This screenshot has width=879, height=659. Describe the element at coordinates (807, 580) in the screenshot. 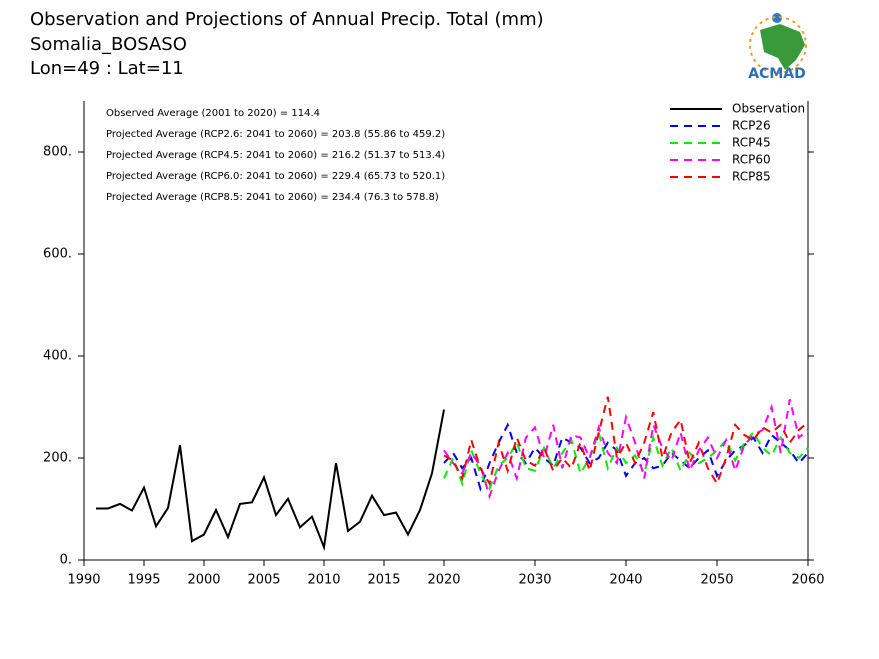

I see `x-tick-label: 2060` at that location.